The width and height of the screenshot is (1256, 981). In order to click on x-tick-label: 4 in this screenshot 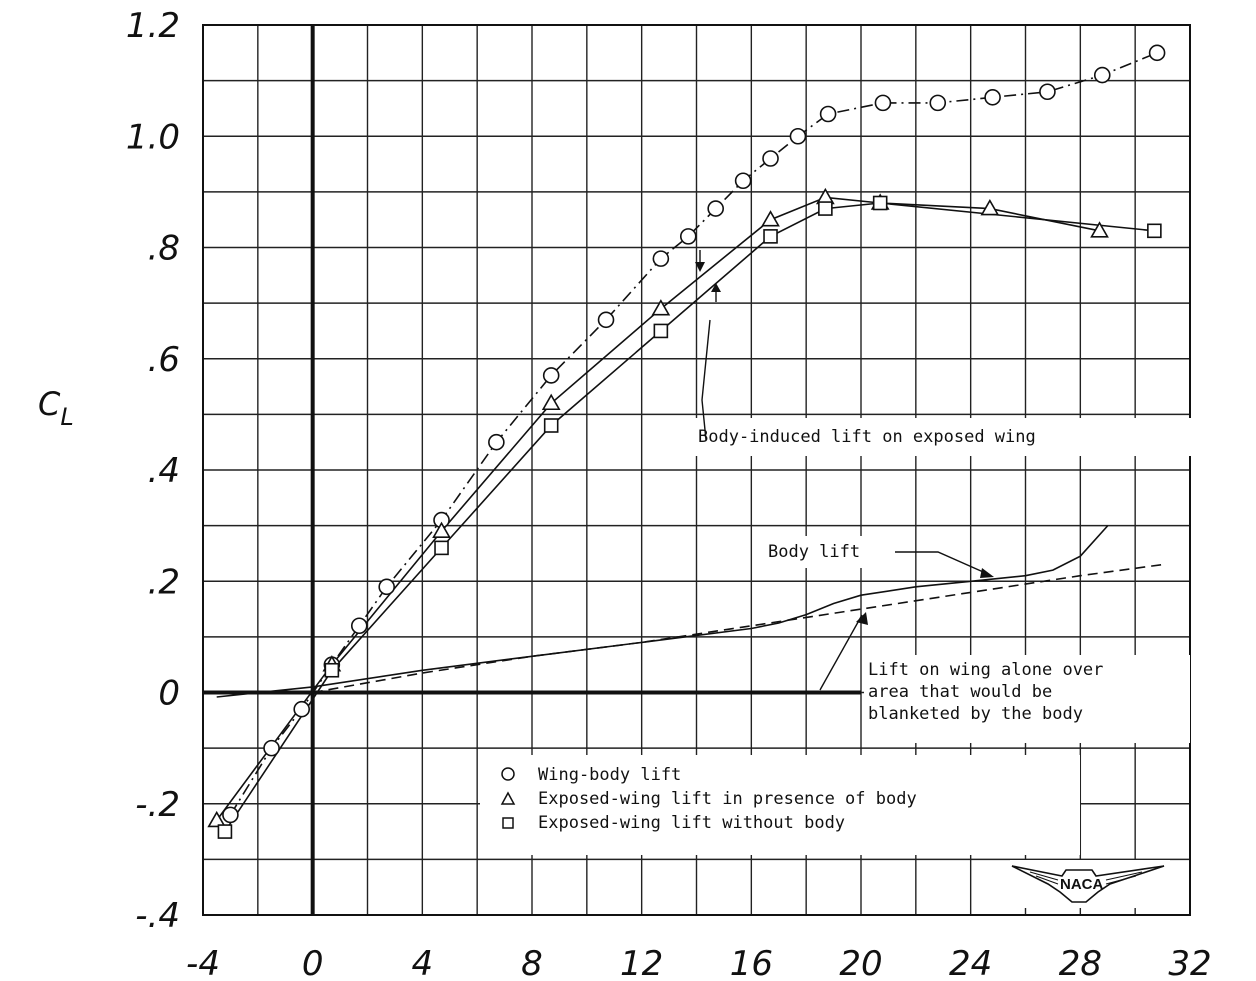, I will do `click(423, 962)`.